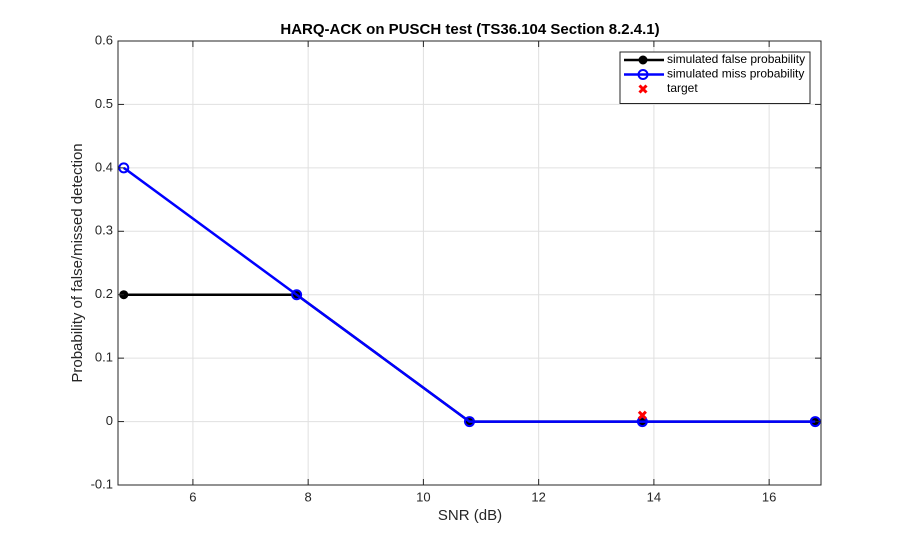 This screenshot has height=546, width=908. Describe the element at coordinates (470, 515) in the screenshot. I see `x-axis-label: SNR (dB)` at that location.